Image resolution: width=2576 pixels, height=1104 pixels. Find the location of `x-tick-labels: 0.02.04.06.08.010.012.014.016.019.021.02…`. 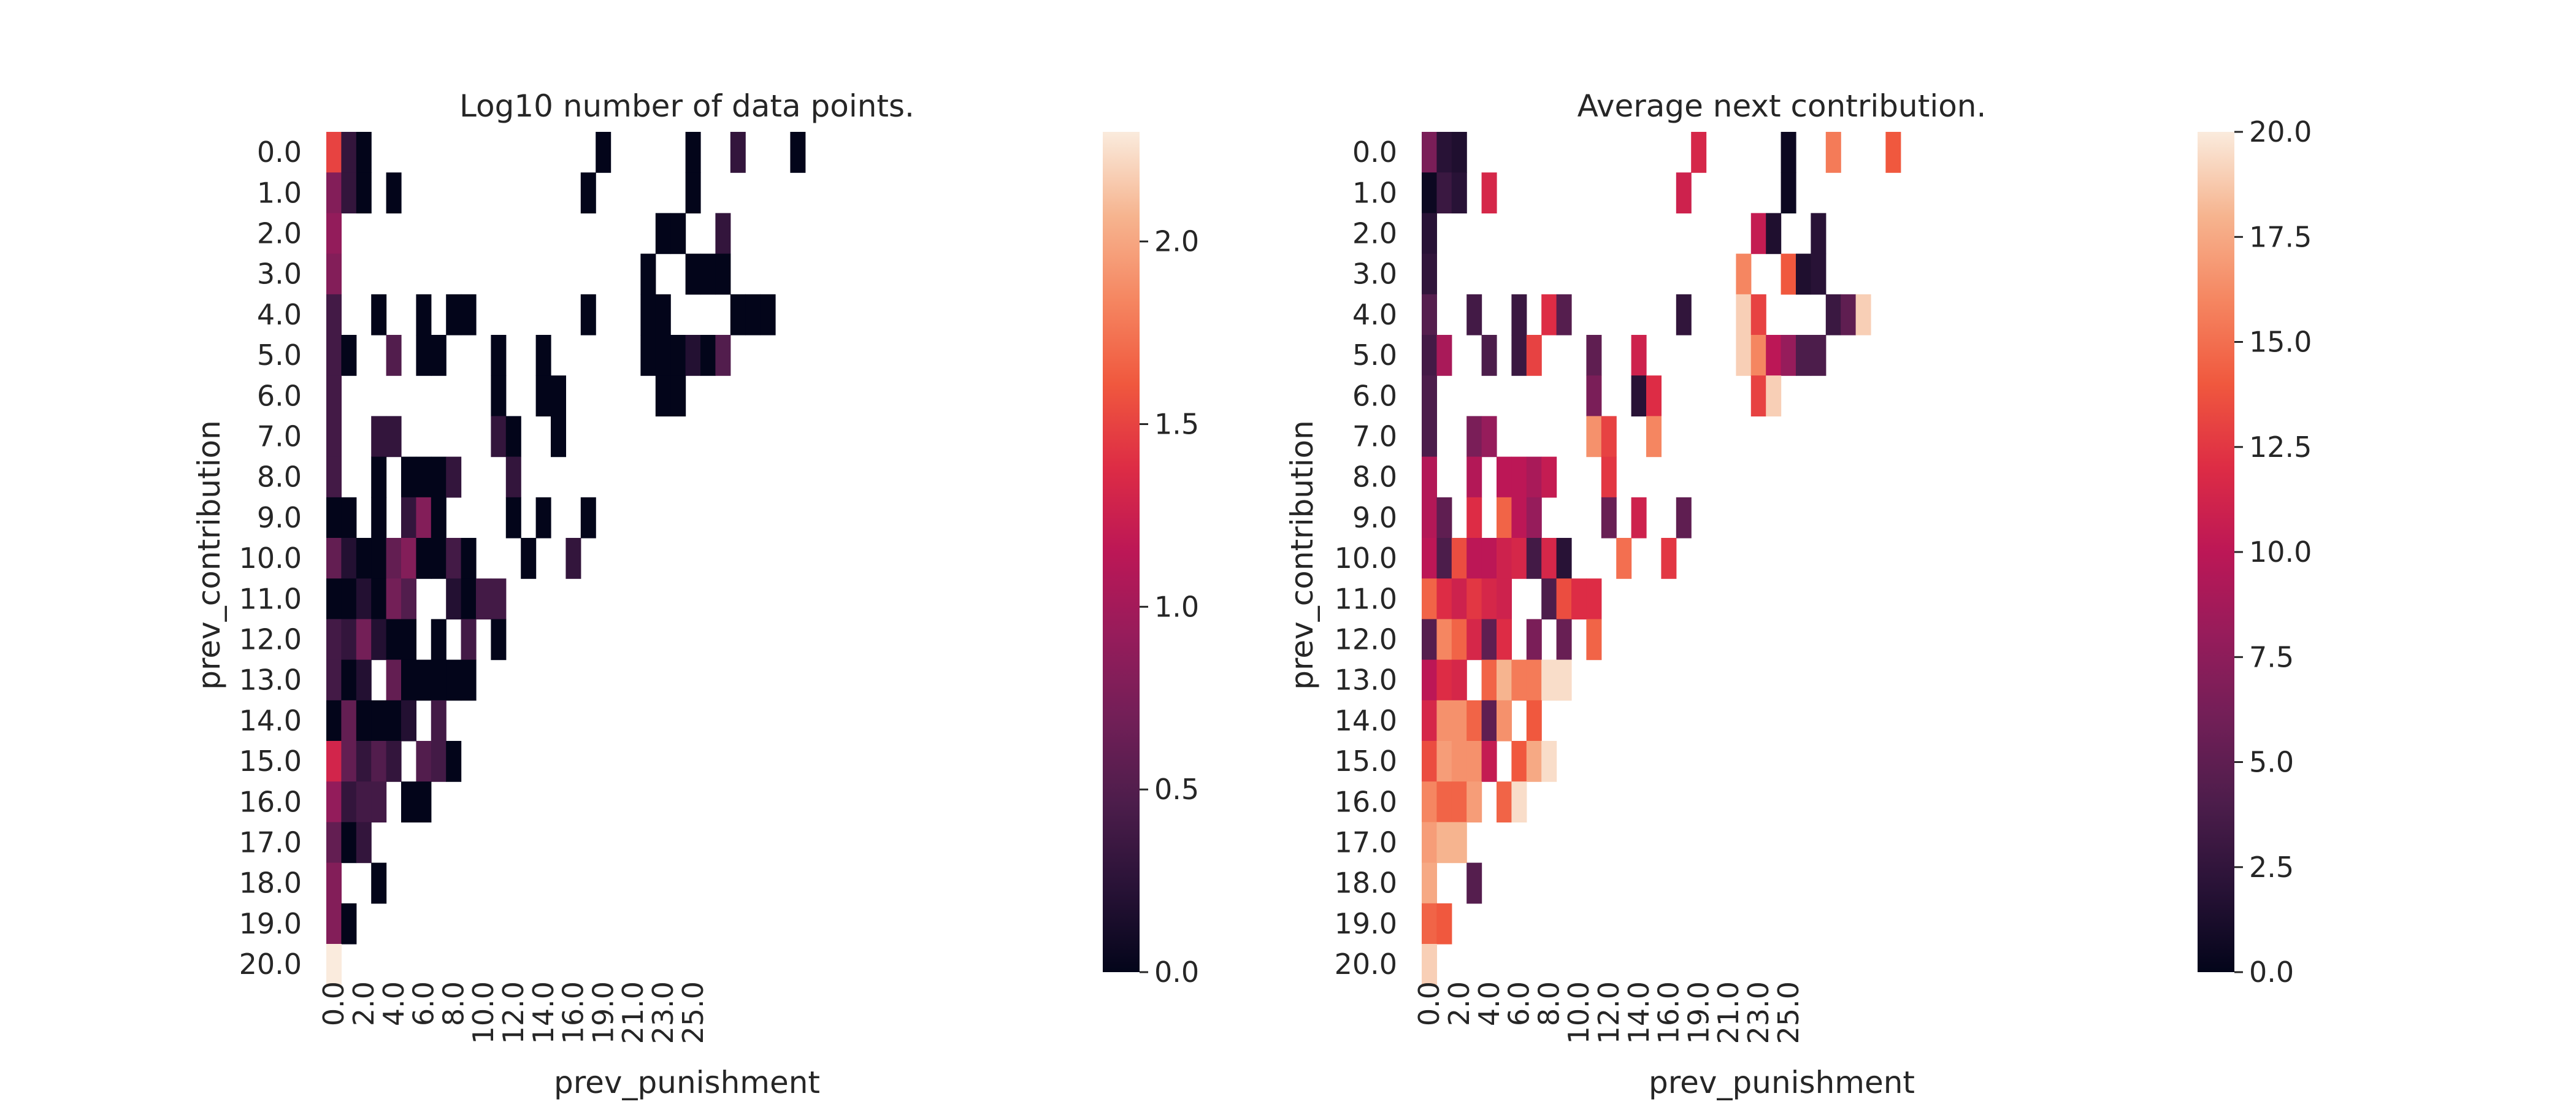

x-tick-labels: 0.02.04.06.08.010.012.014.016.019.021.02… is located at coordinates (513, 1012).